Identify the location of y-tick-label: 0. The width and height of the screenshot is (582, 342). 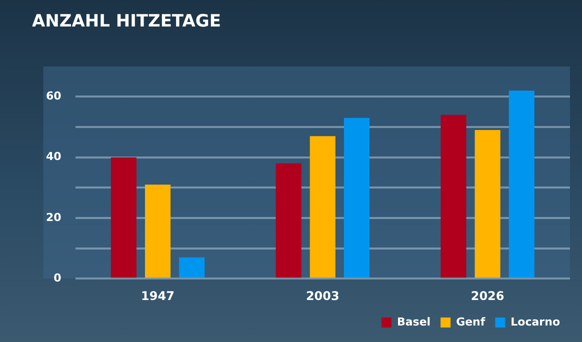
(58, 277).